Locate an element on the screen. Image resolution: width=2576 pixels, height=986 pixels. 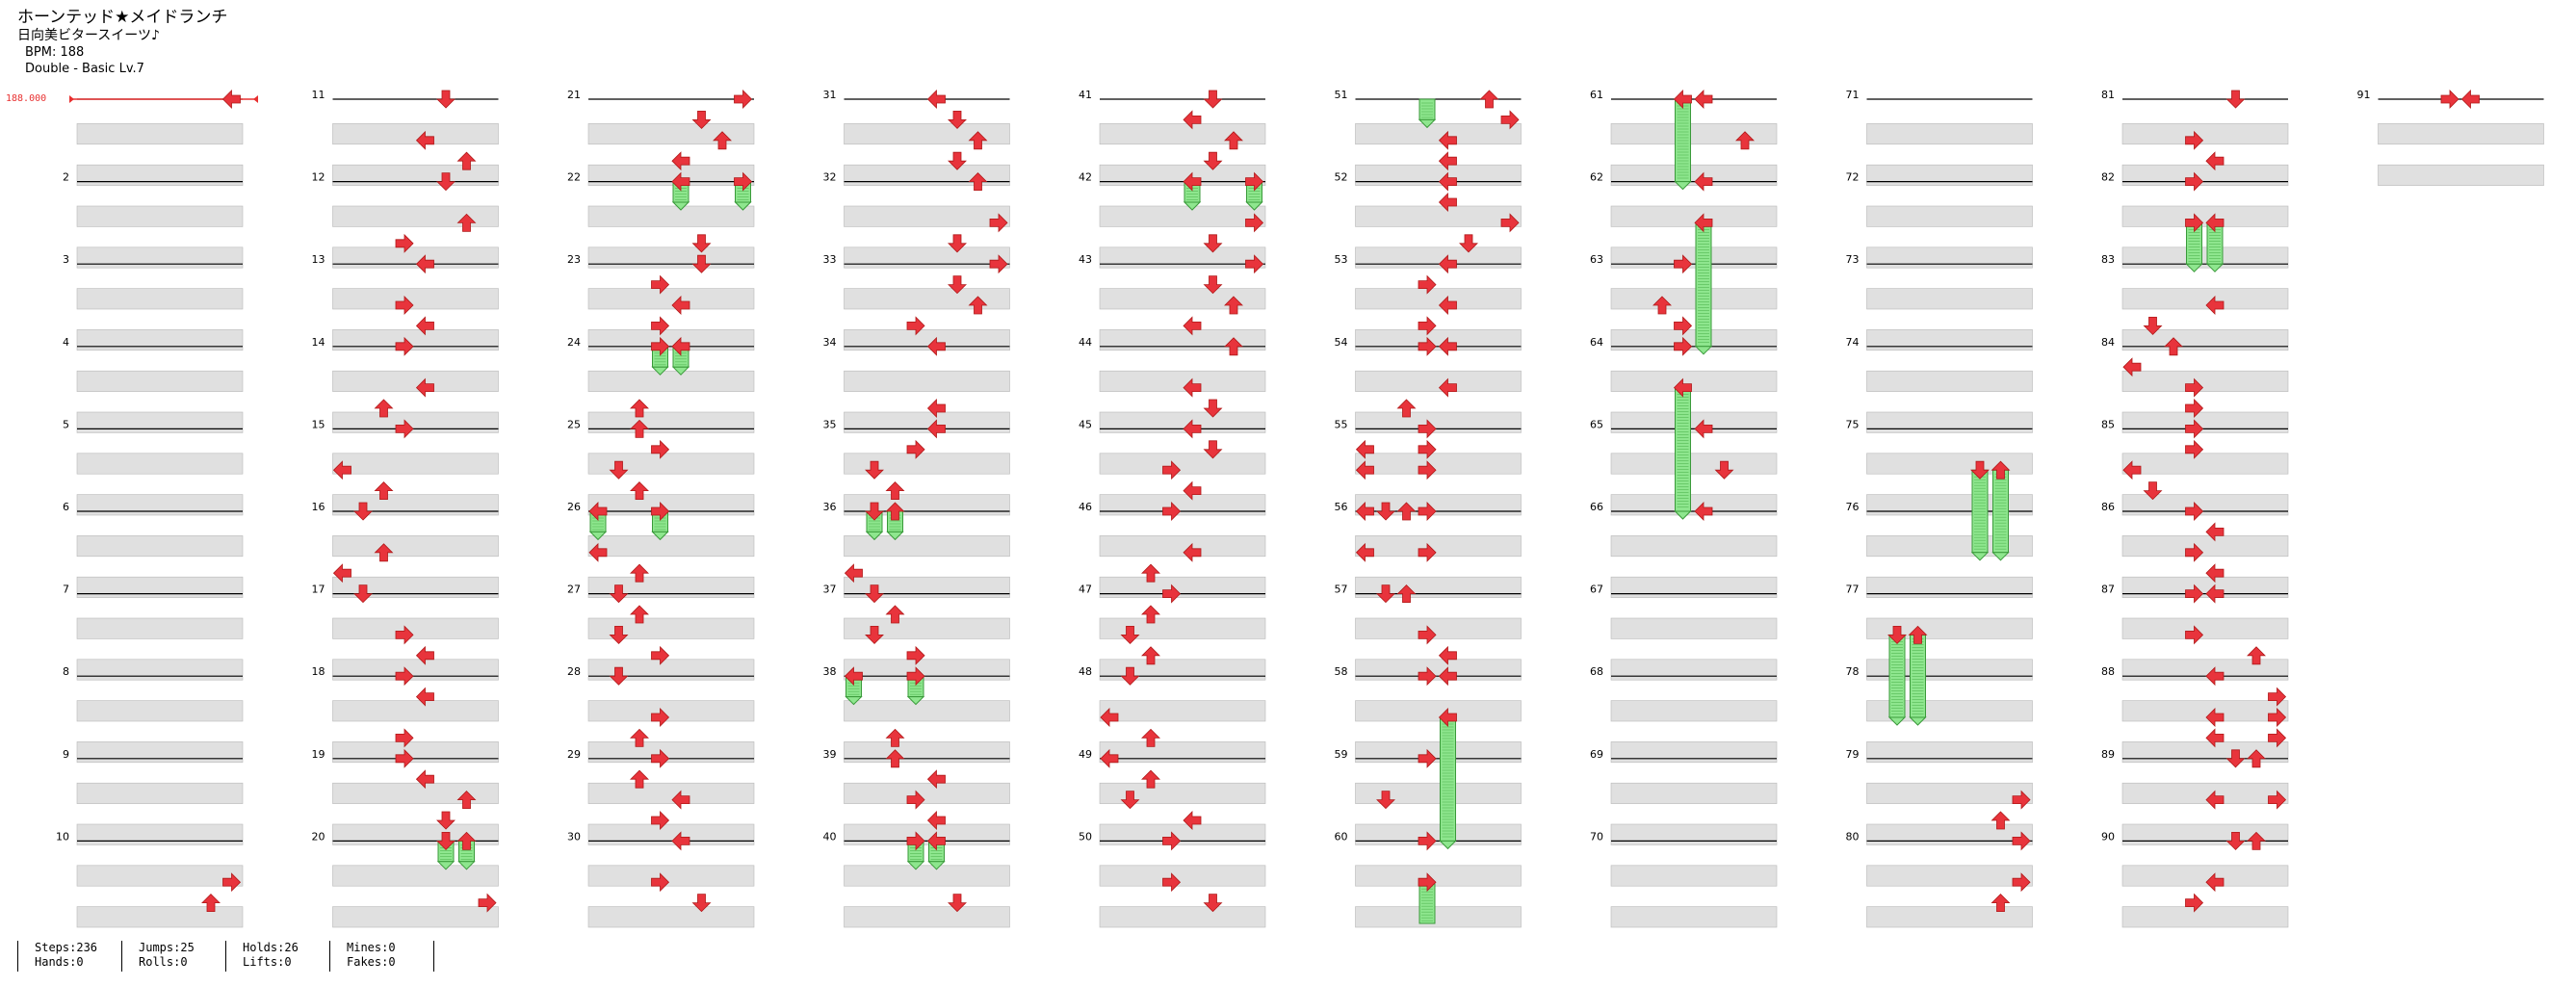
measure-number: 65 is located at coordinates (1596, 424).